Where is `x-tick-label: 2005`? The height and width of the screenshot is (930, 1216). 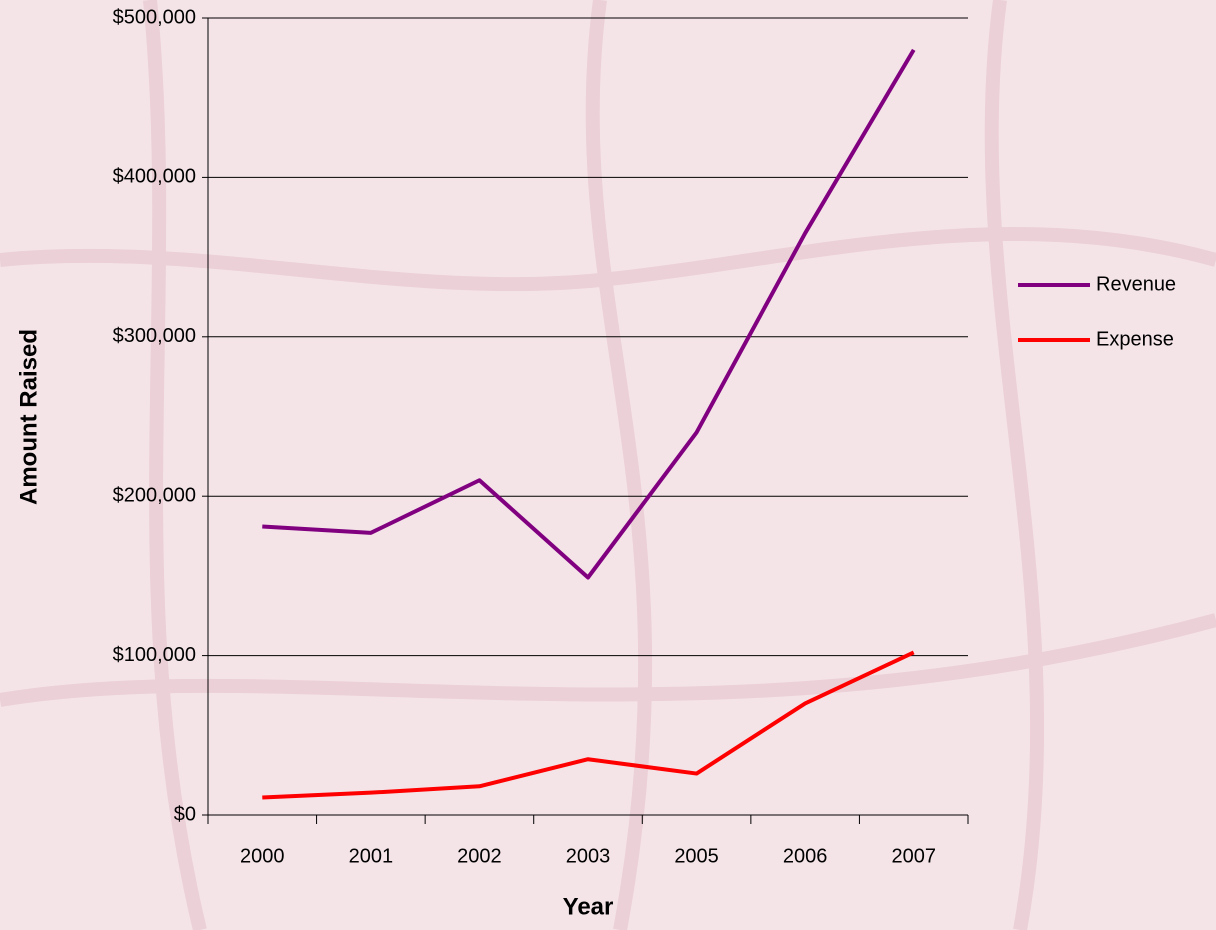
x-tick-label: 2005 is located at coordinates (696, 856).